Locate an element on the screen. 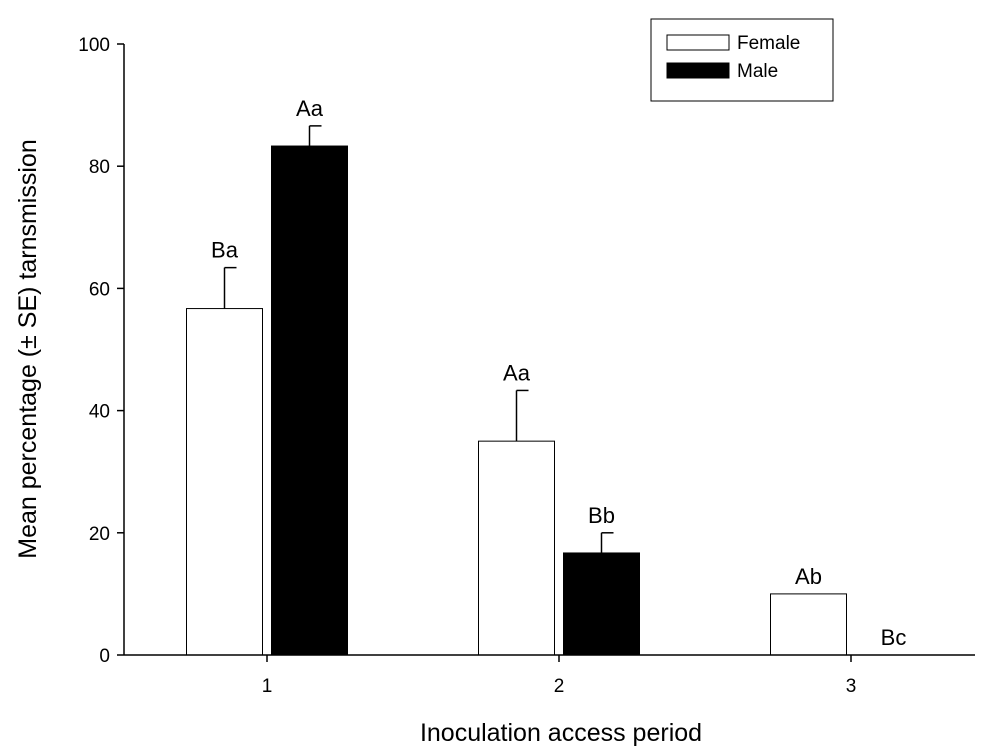  legend-box is located at coordinates (742, 60).